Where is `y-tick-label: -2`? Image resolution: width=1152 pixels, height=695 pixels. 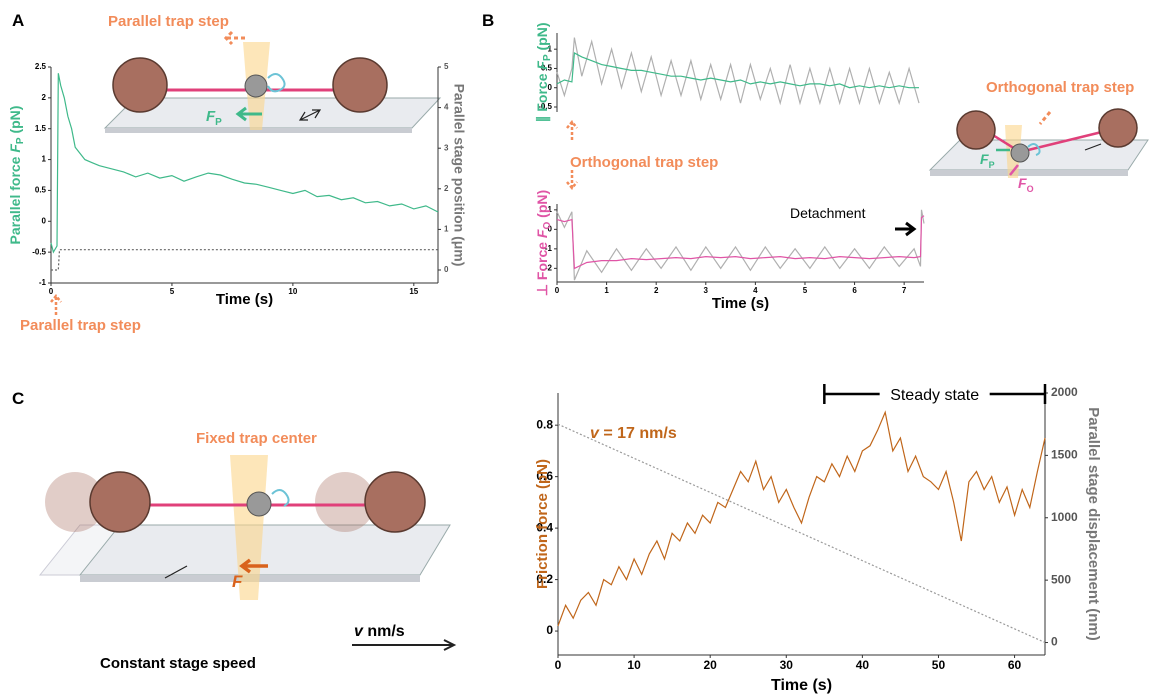 y-tick-label: -2 is located at coordinates (549, 267).